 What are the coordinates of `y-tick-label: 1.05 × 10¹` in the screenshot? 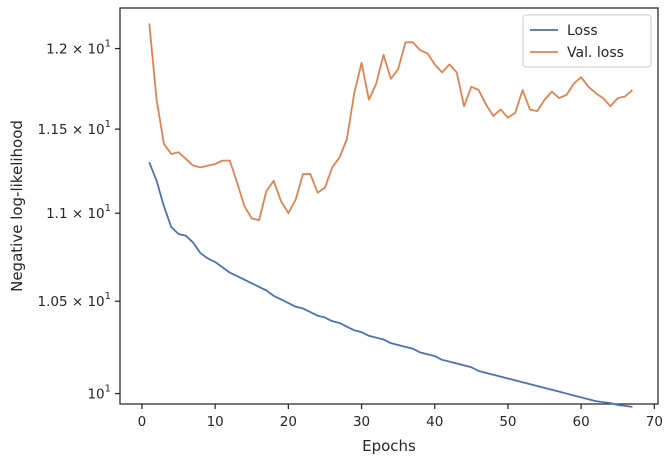 It's located at (74, 300).